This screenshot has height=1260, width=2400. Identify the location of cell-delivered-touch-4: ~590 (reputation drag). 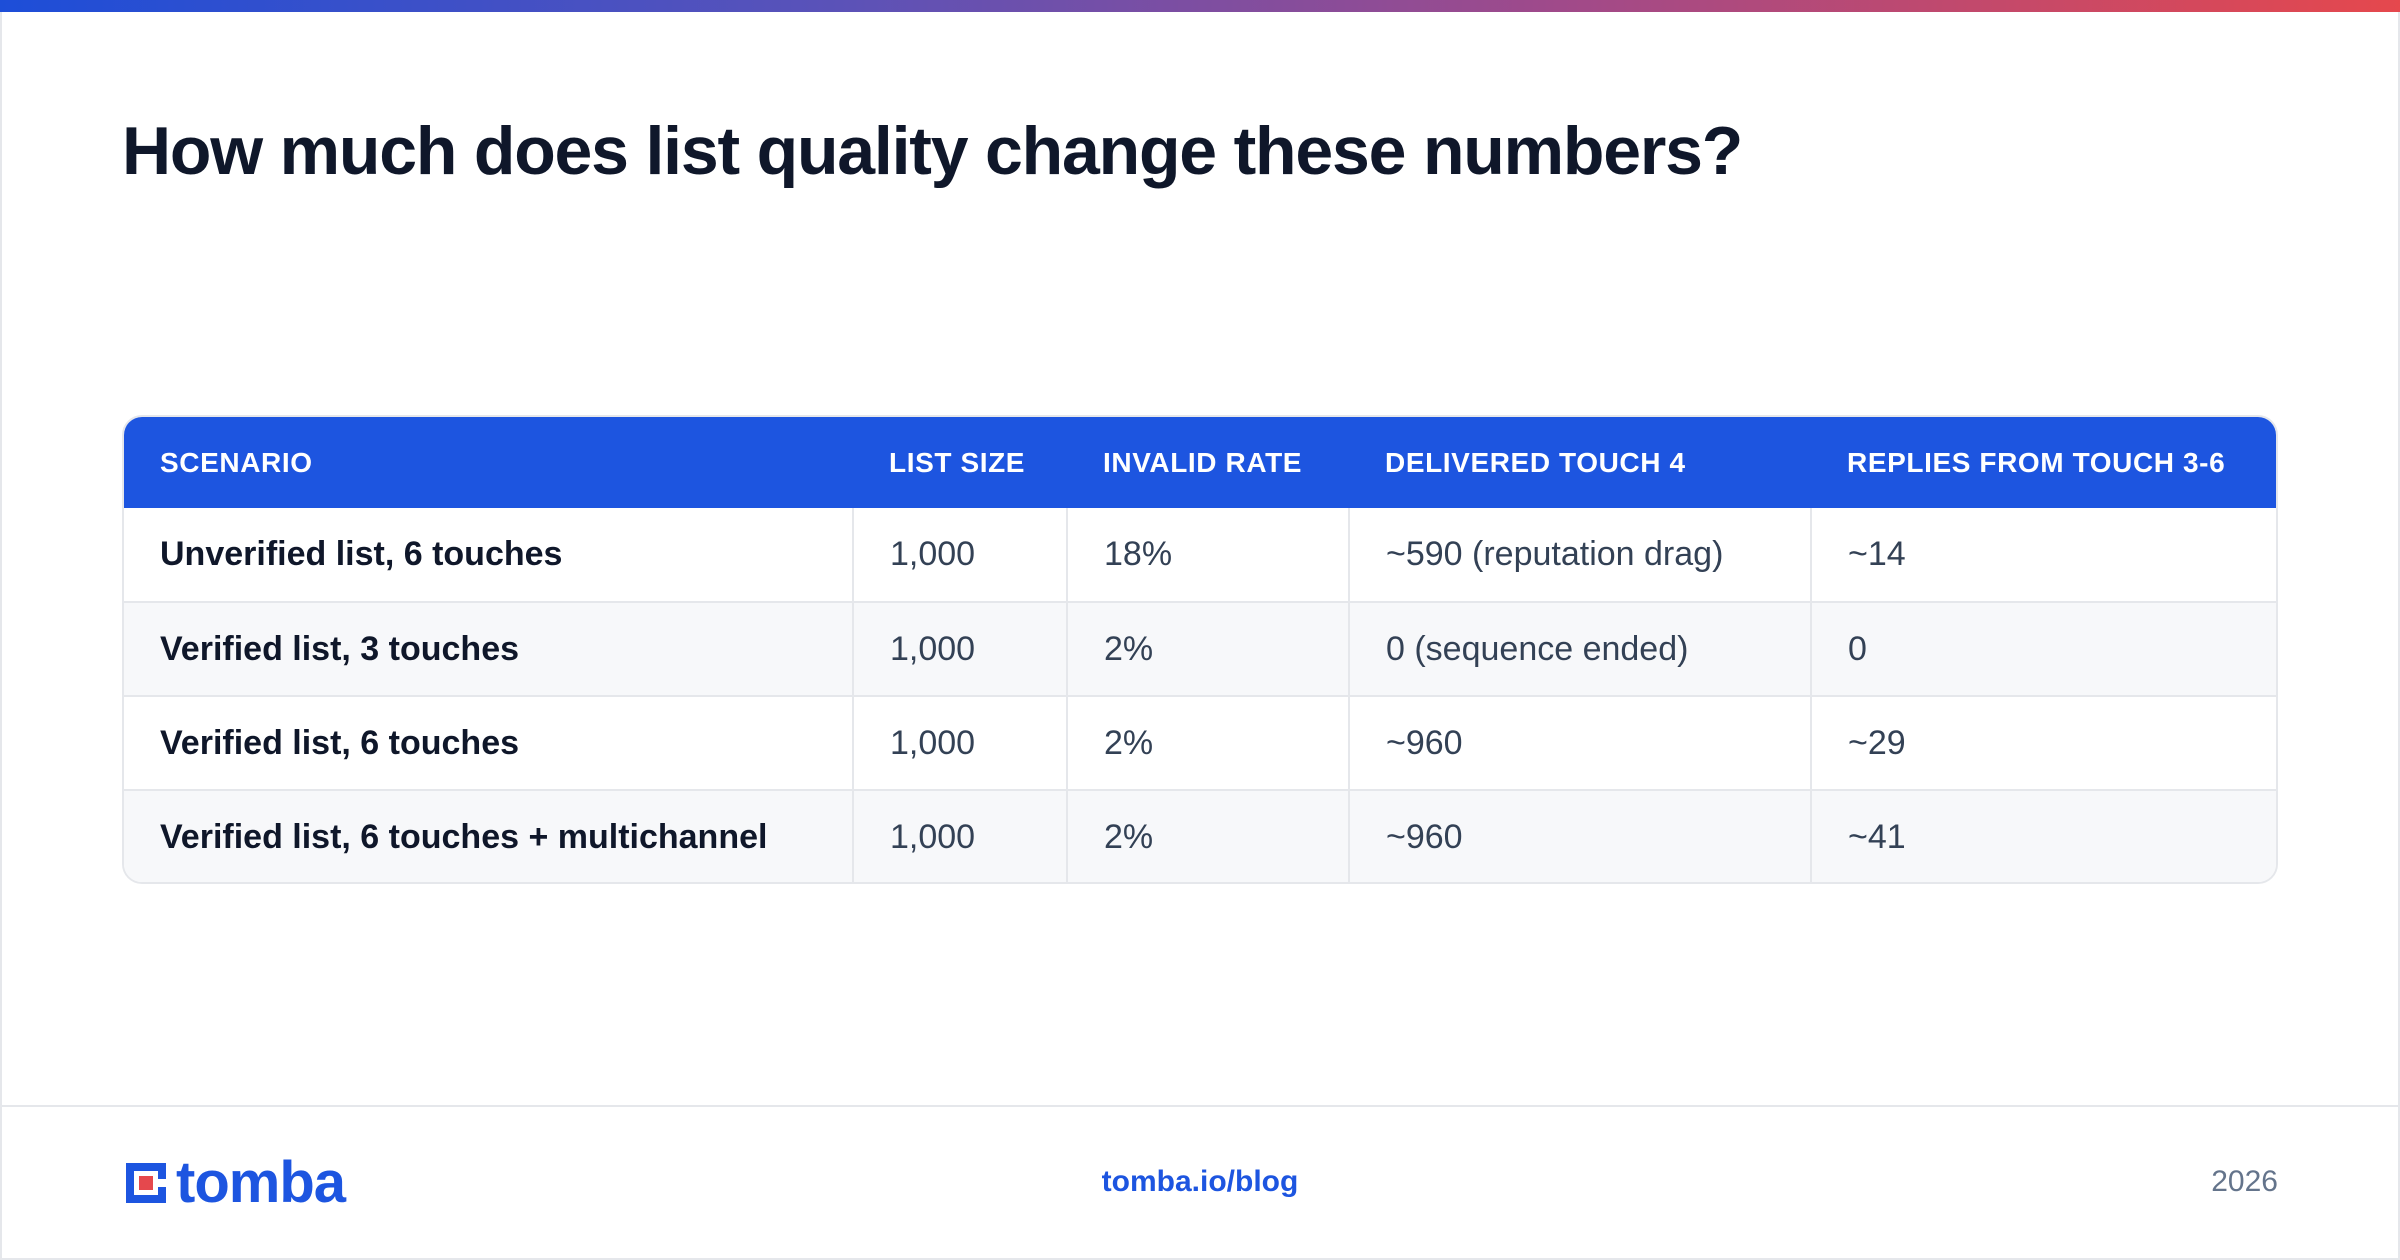
(1579, 555).